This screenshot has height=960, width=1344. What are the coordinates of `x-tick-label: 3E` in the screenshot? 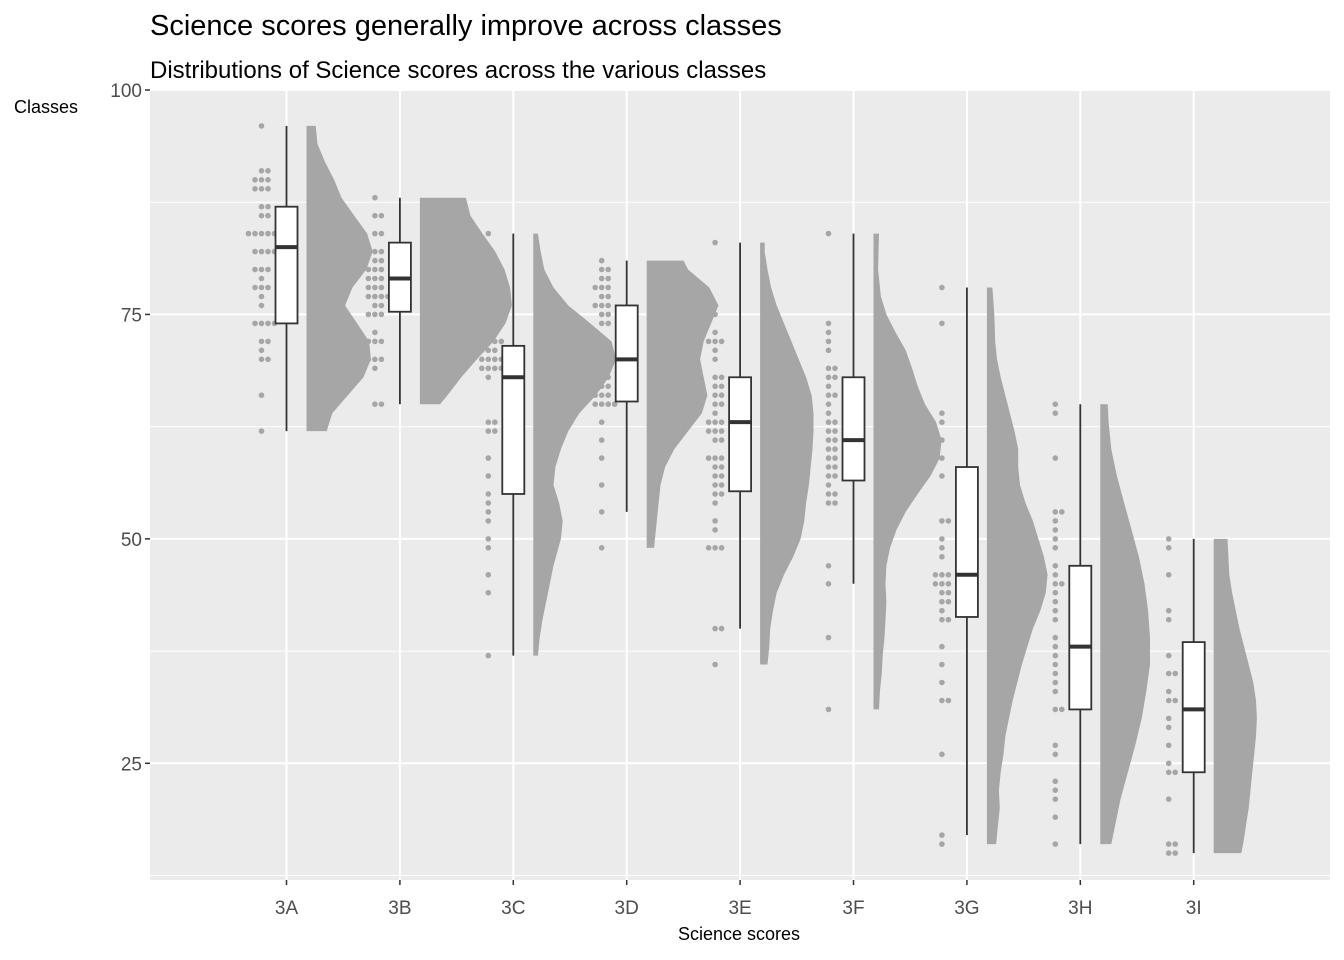 It's located at (739, 908).